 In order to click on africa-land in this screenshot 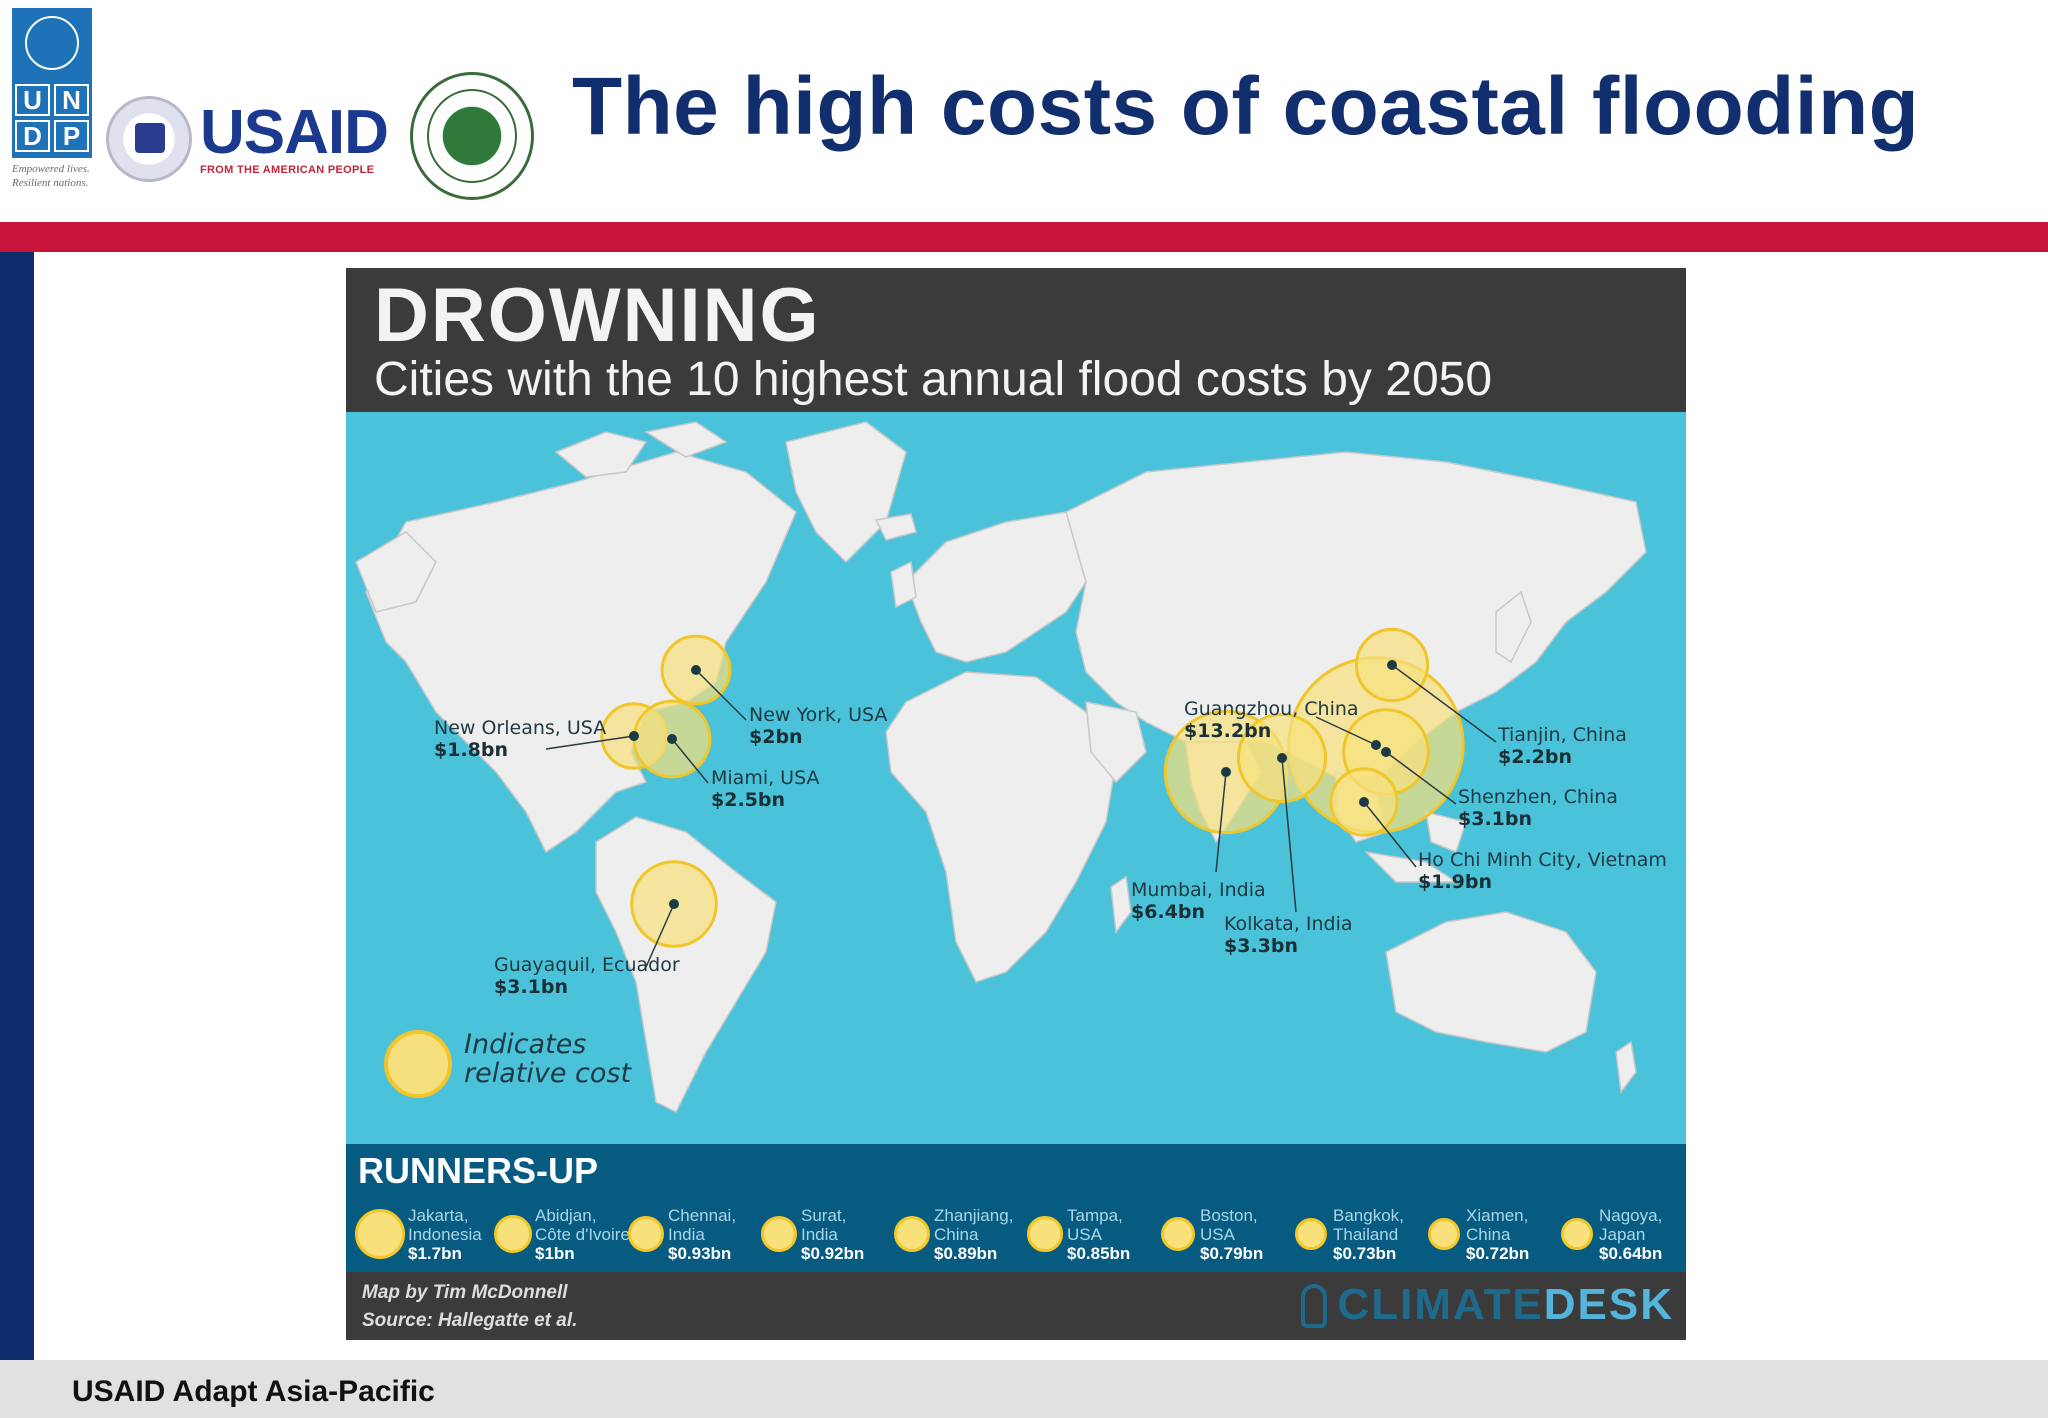, I will do `click(1001, 827)`.